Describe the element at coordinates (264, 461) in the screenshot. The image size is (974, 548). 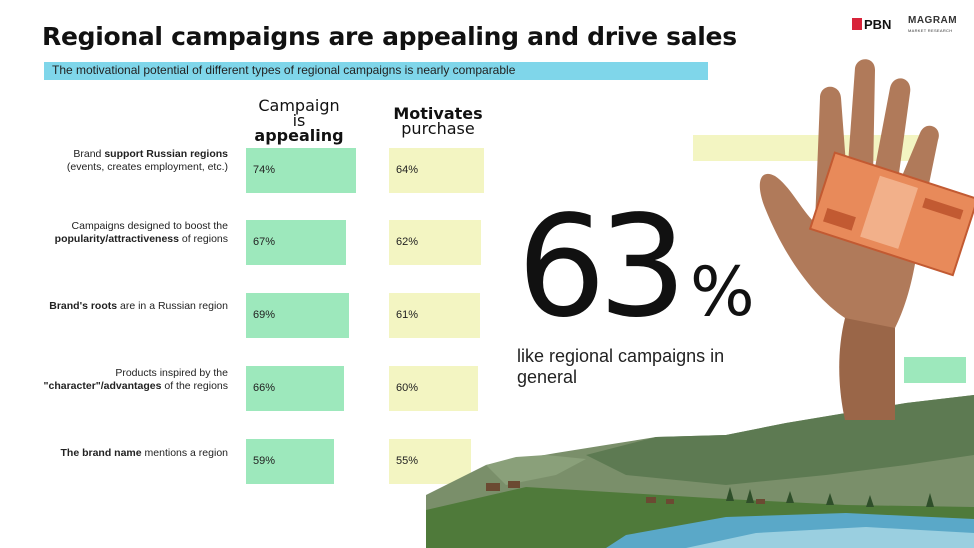
I see `bar-value-label-appealing: 59%` at that location.